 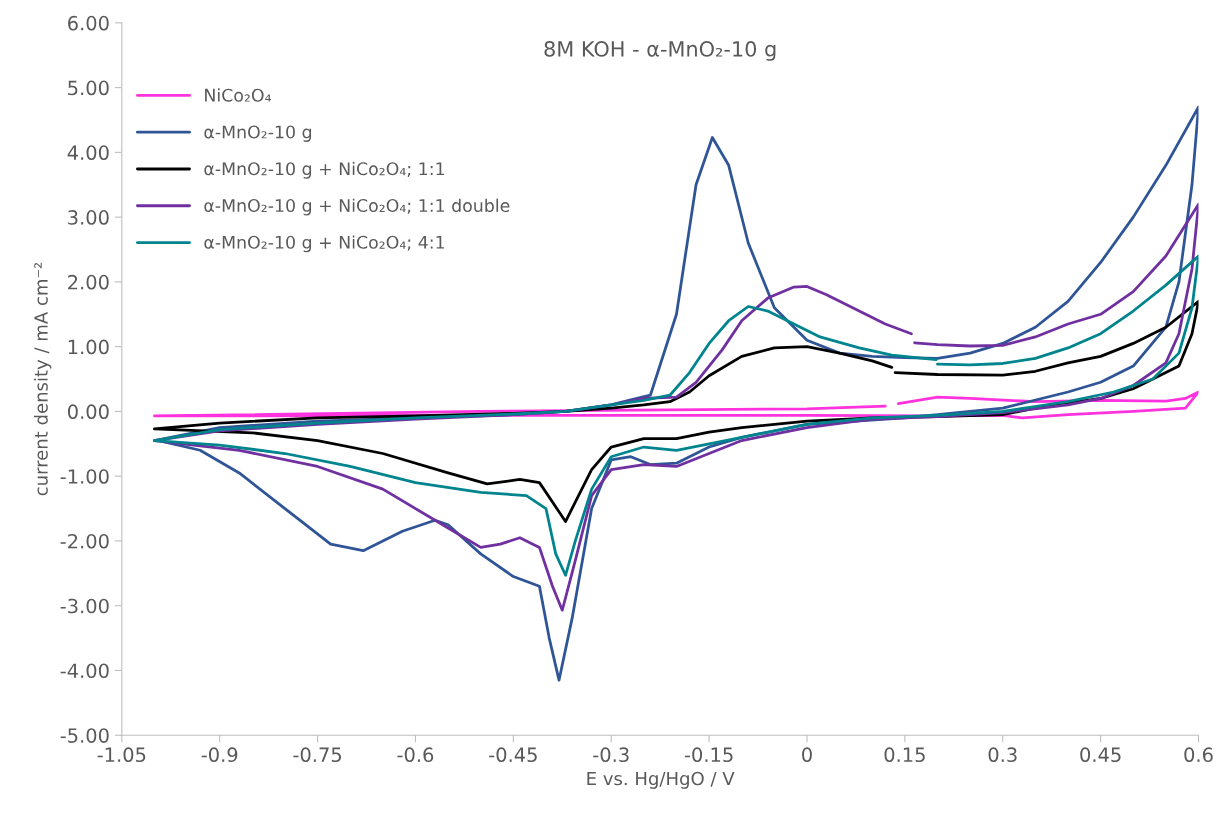 What do you see at coordinates (1198, 755) in the screenshot?
I see `x-tick-label: 0.6` at bounding box center [1198, 755].